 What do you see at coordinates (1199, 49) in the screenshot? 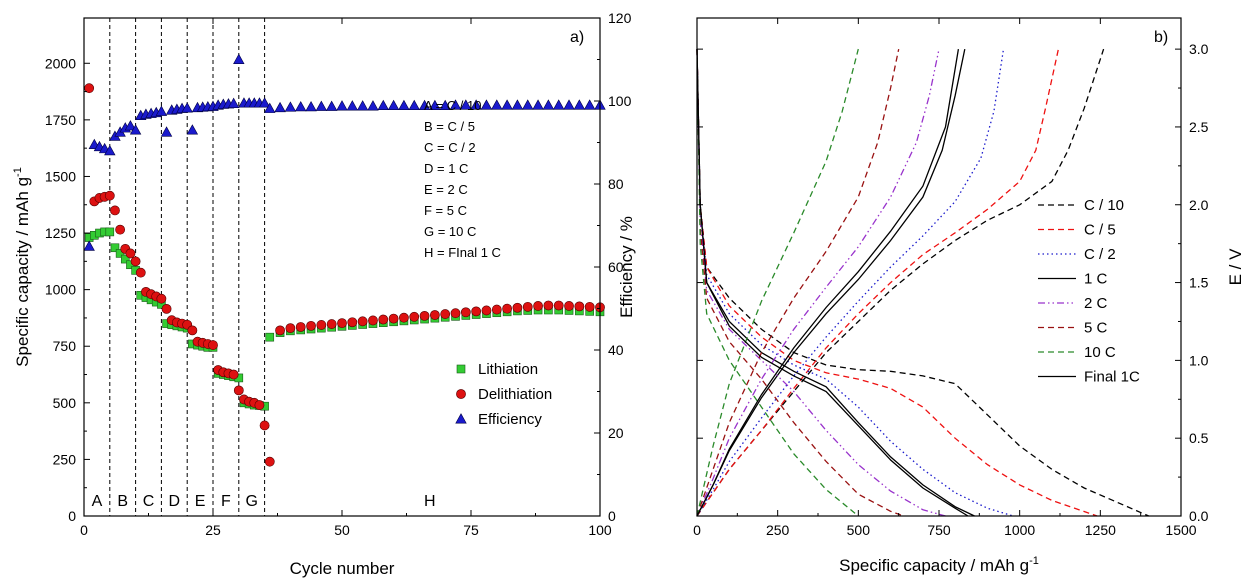
I see `panel-b-y-tick-label: 3.0` at bounding box center [1199, 49].